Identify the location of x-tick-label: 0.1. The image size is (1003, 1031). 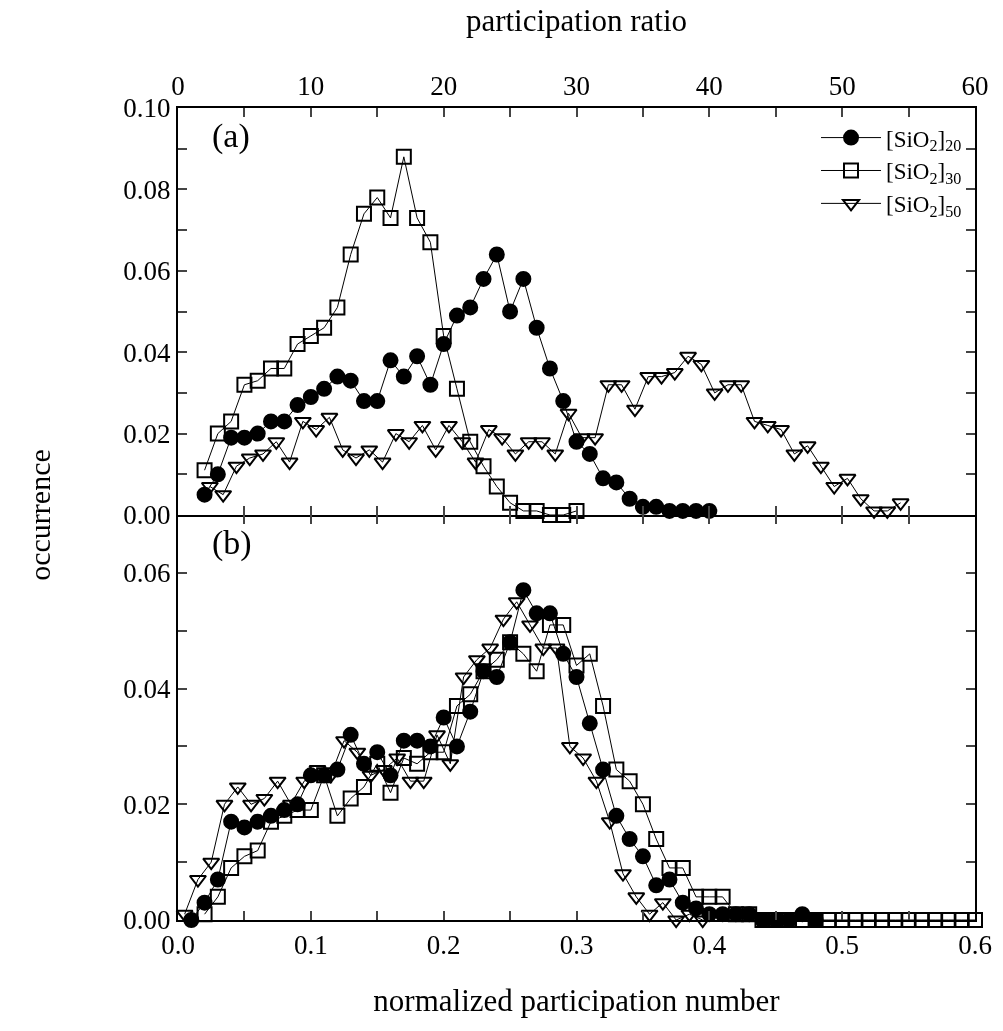
(310, 945).